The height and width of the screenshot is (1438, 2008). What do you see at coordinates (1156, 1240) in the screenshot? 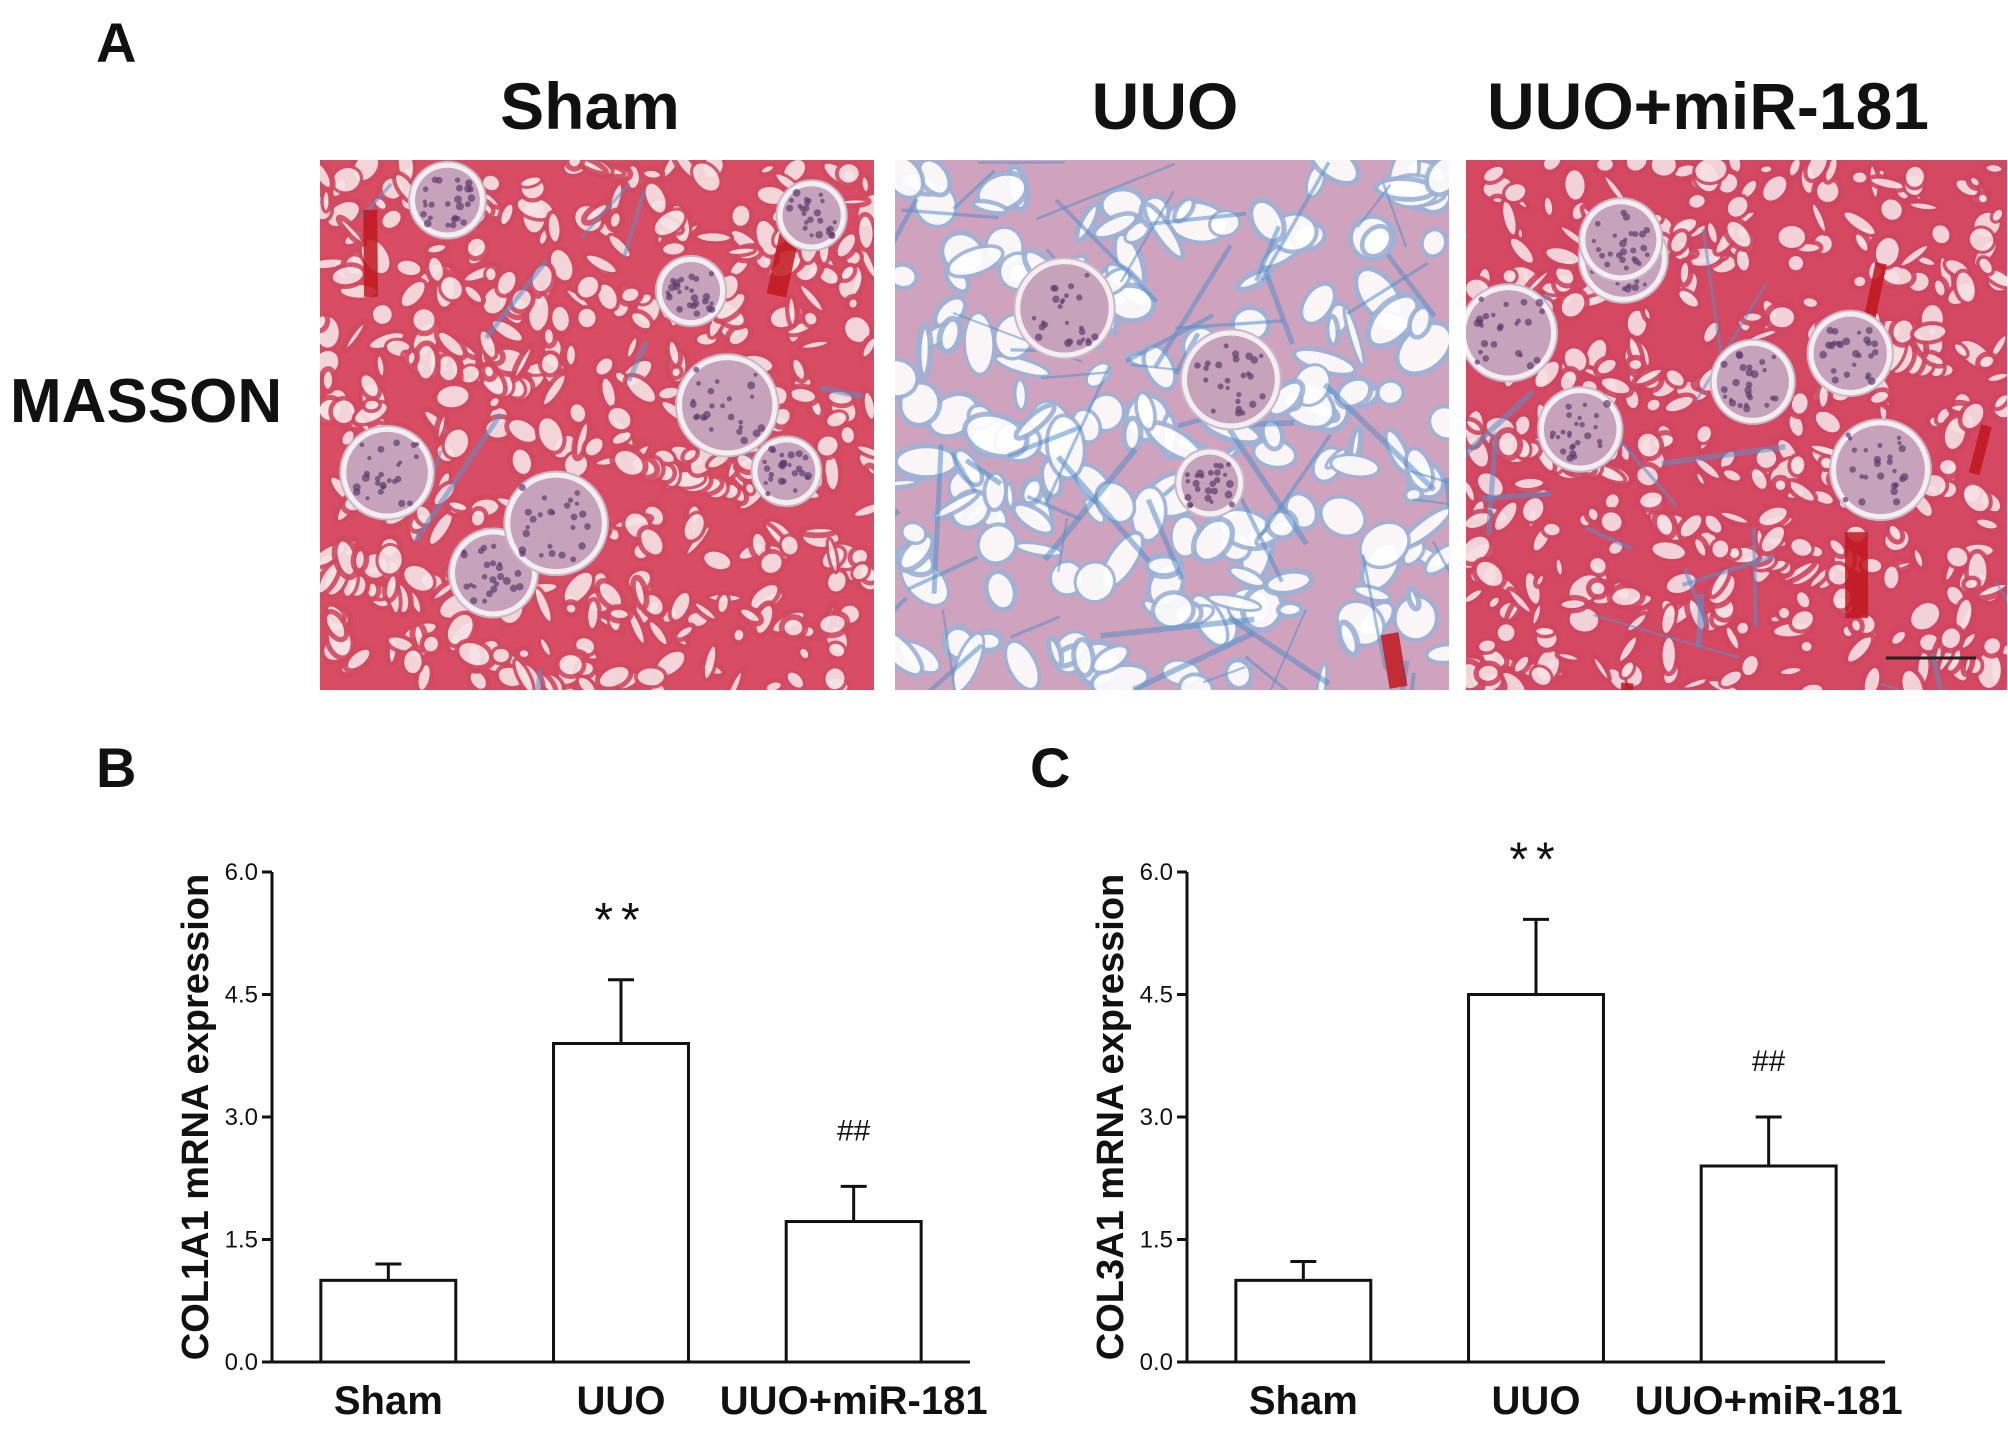
I see `chart-c-y-tick-label: 1.5` at bounding box center [1156, 1240].